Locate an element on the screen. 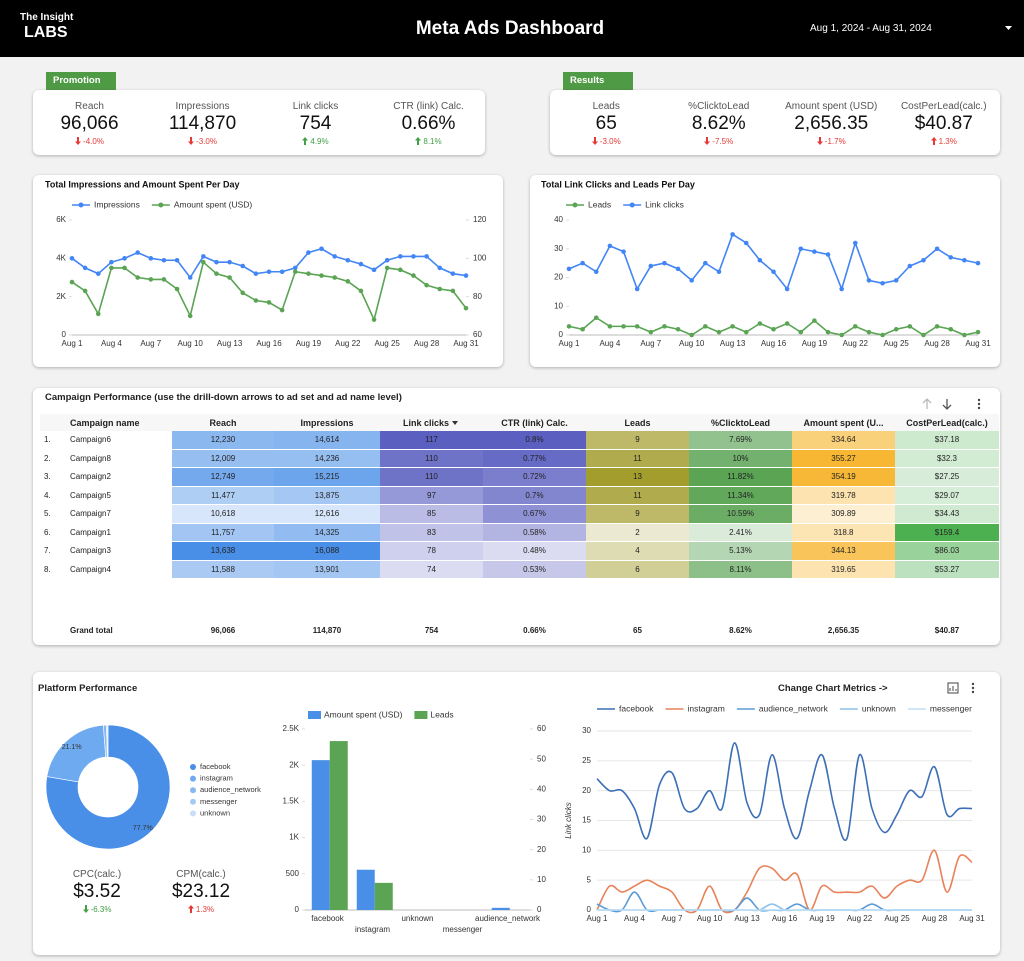 This screenshot has height=961, width=1024. y2-tick-label: 0 is located at coordinates (539, 909).